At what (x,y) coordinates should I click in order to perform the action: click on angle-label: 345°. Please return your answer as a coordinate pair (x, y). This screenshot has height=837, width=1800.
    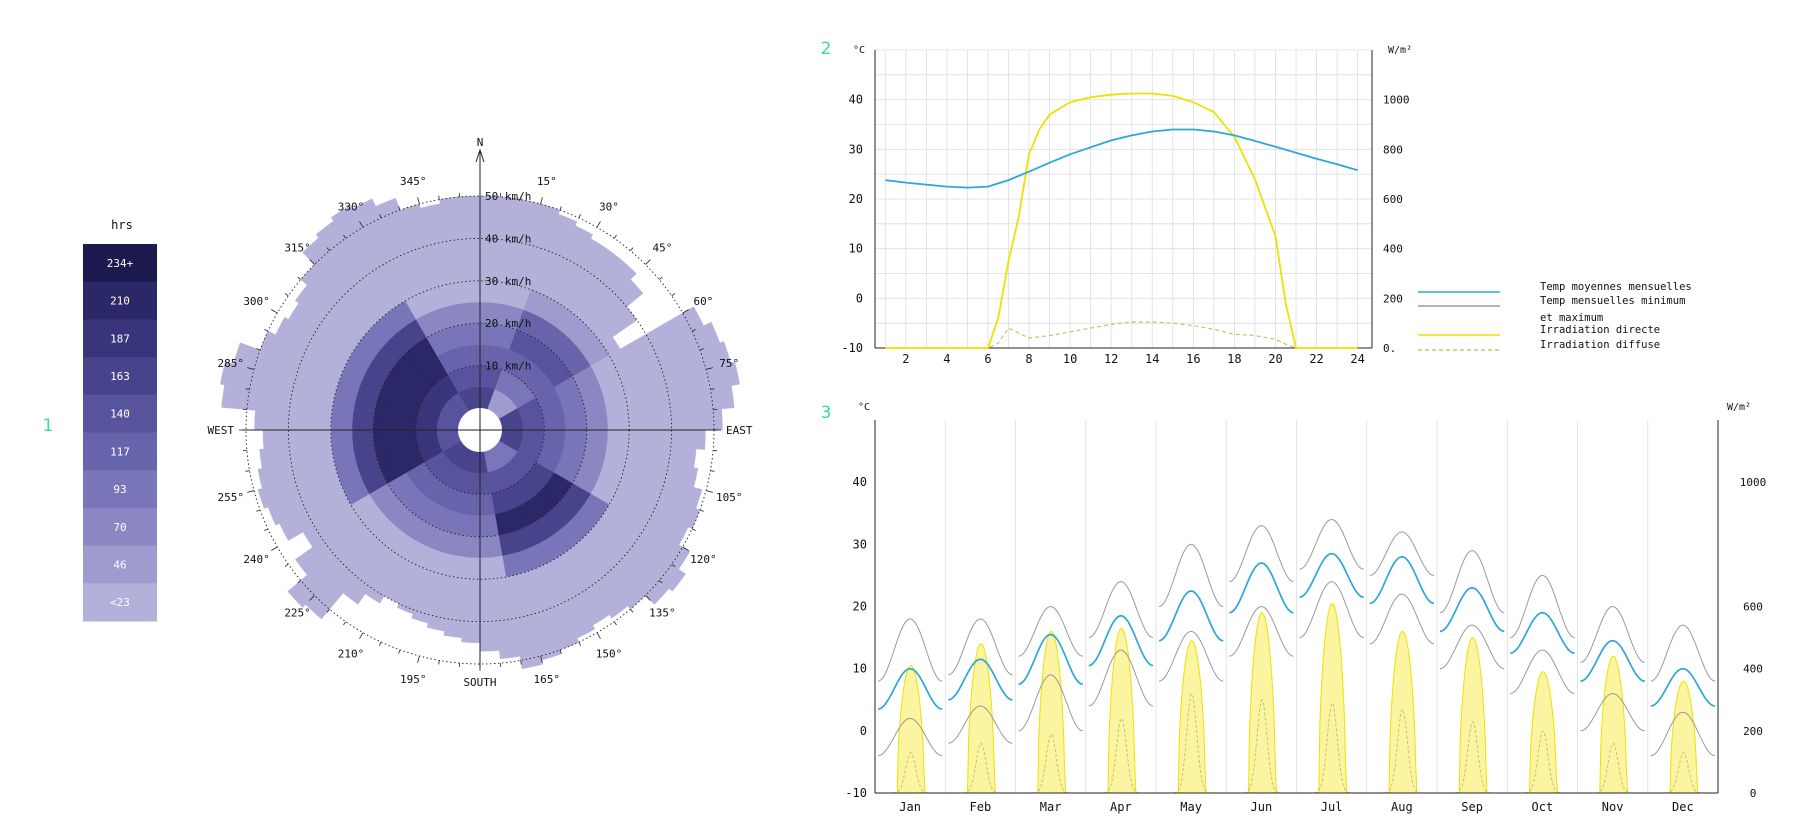
    Looking at the image, I should click on (413, 181).